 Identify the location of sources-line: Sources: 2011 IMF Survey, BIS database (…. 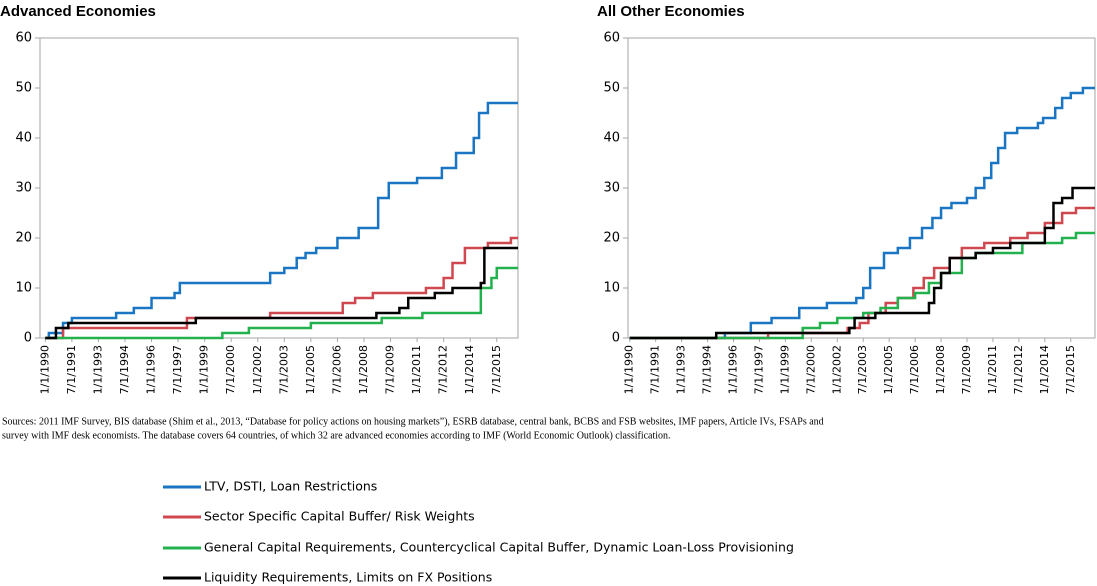
(413, 421).